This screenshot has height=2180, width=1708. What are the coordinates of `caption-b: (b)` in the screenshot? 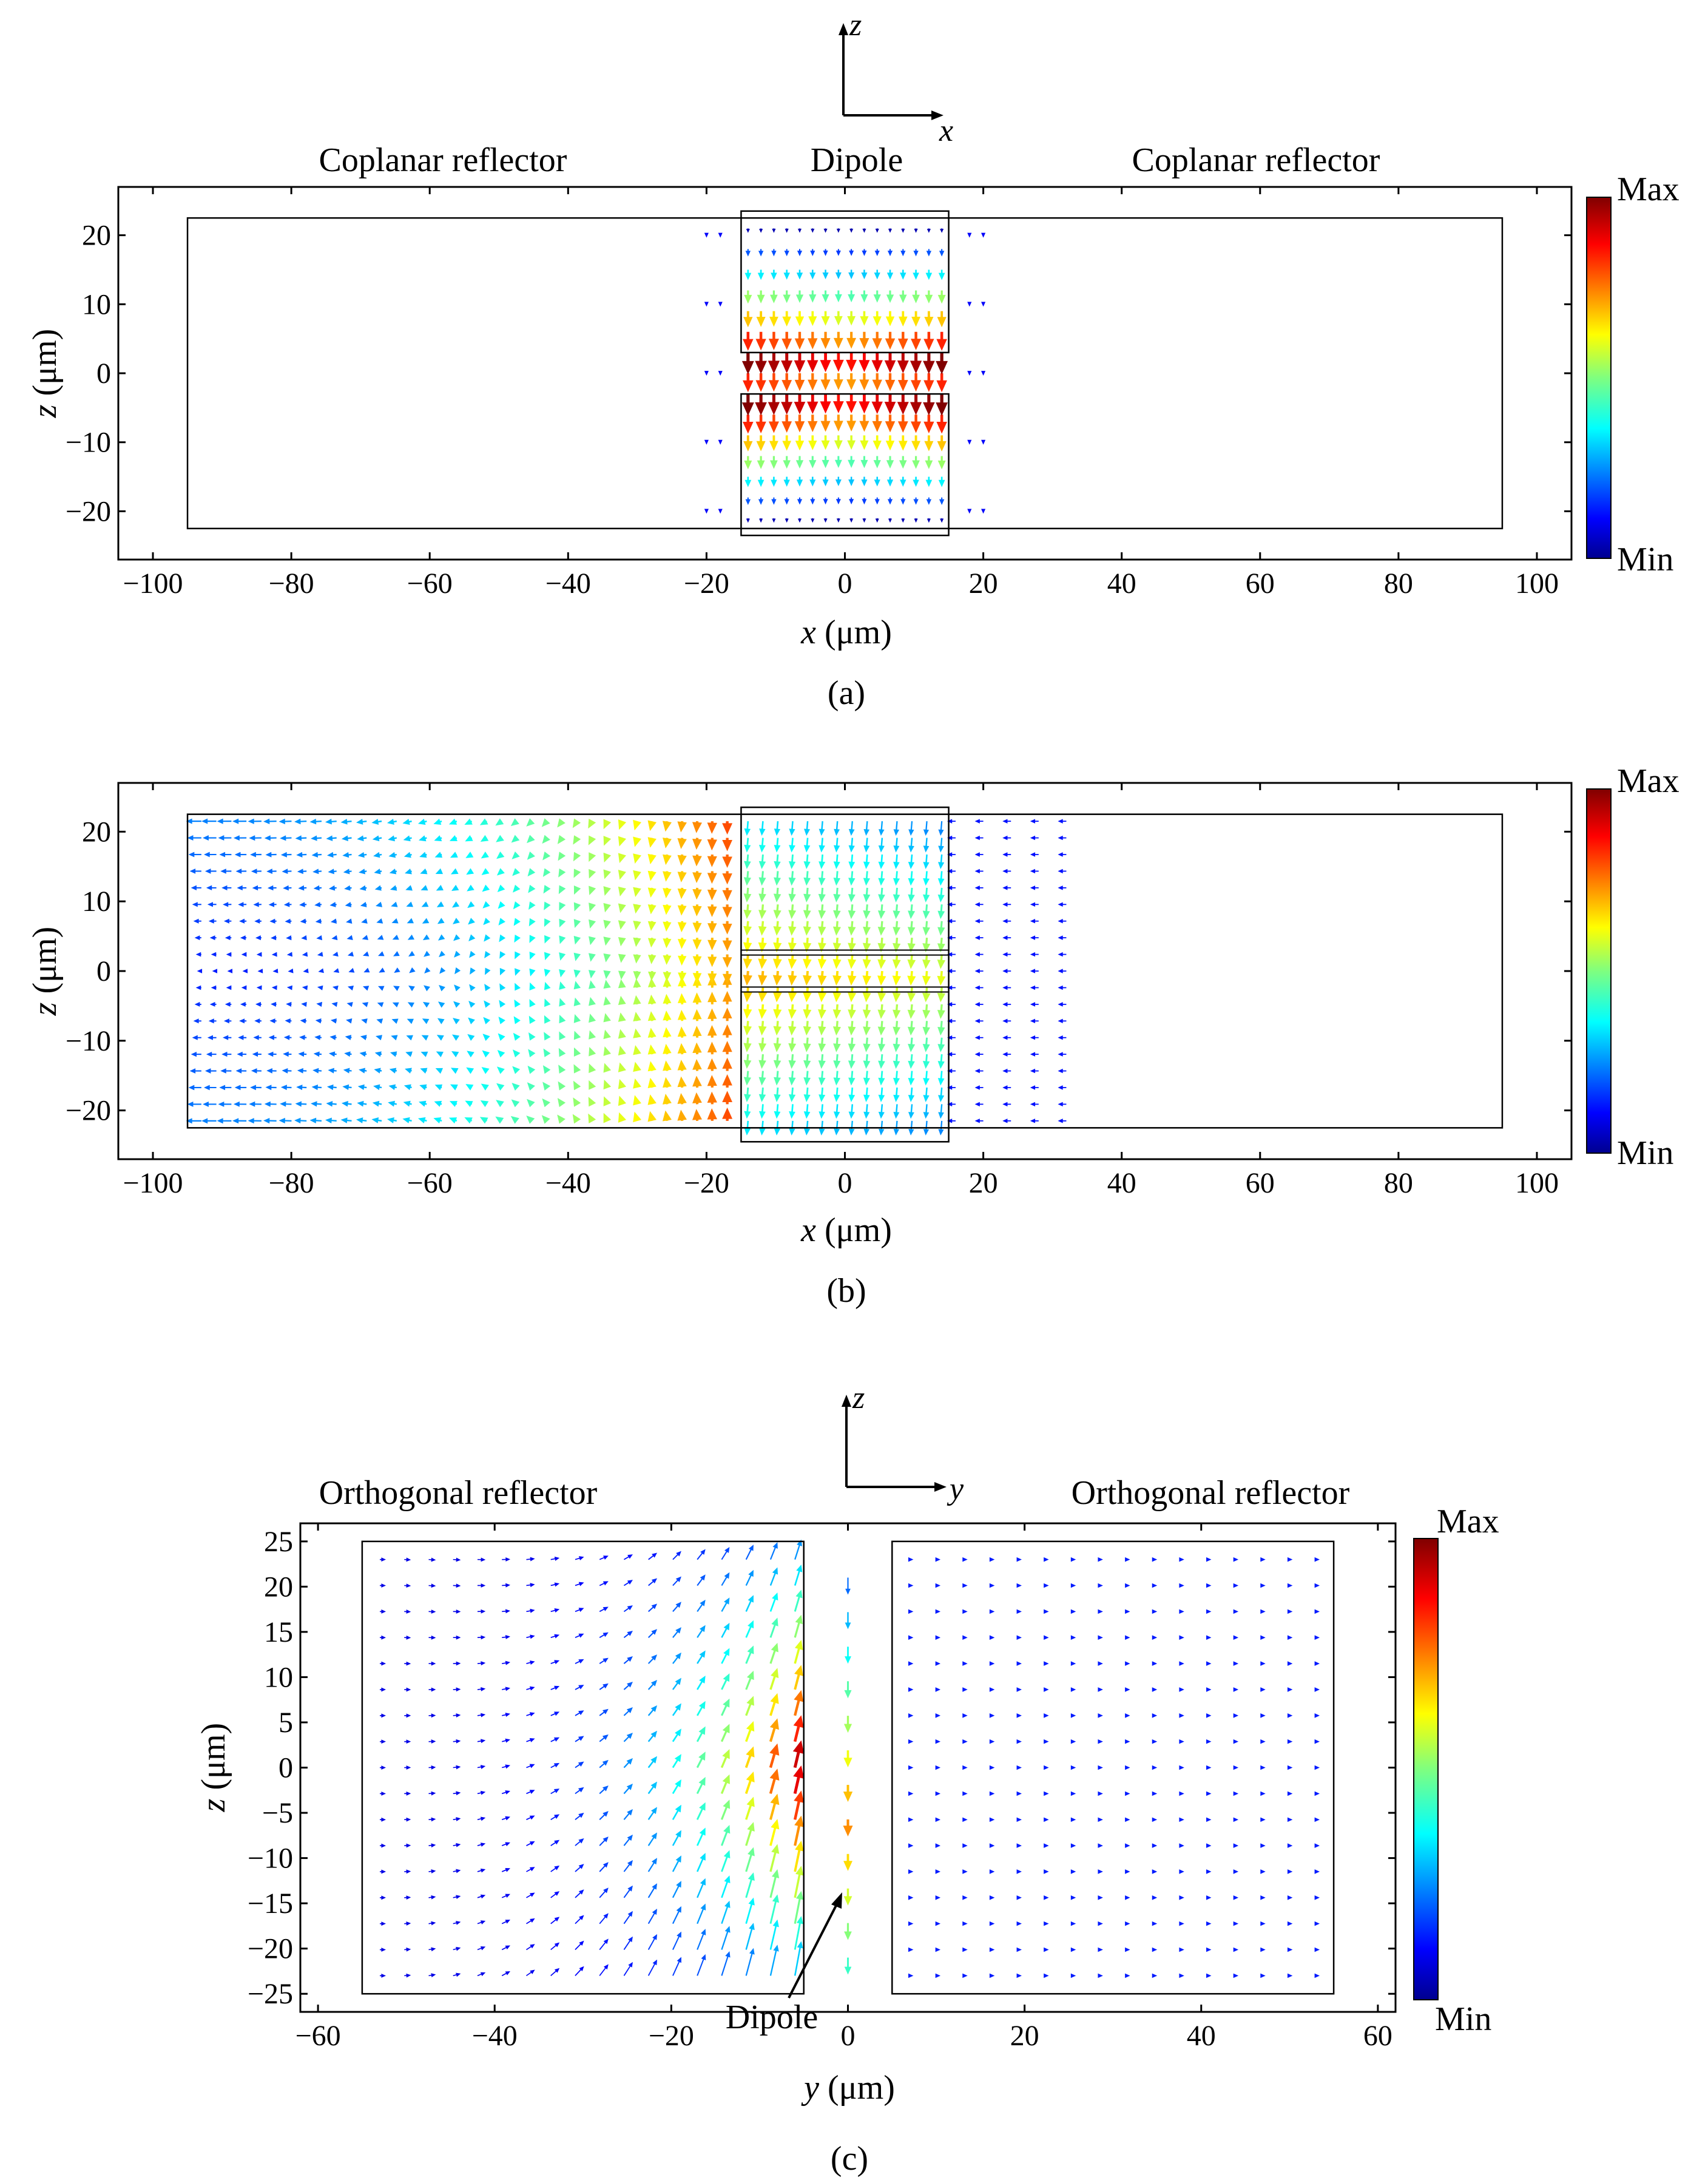 It's located at (846, 1291).